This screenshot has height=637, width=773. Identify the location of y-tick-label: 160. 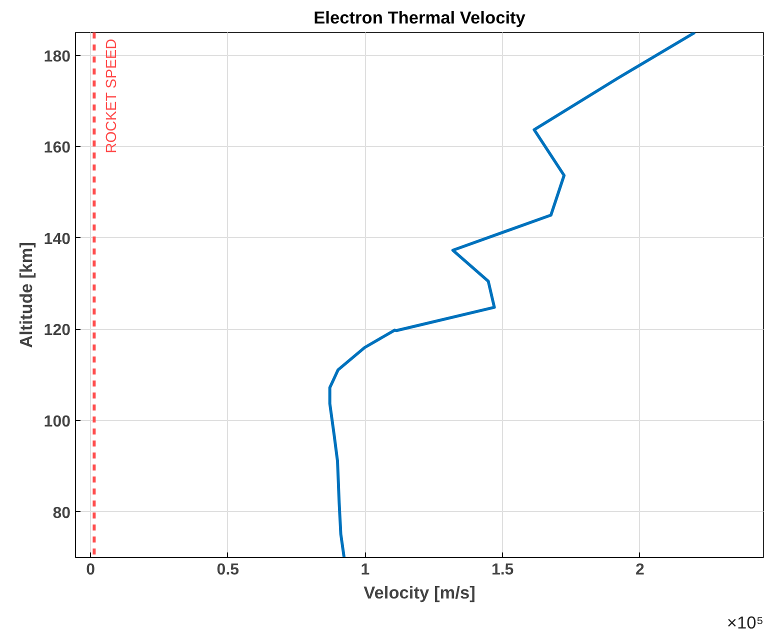
(57, 148).